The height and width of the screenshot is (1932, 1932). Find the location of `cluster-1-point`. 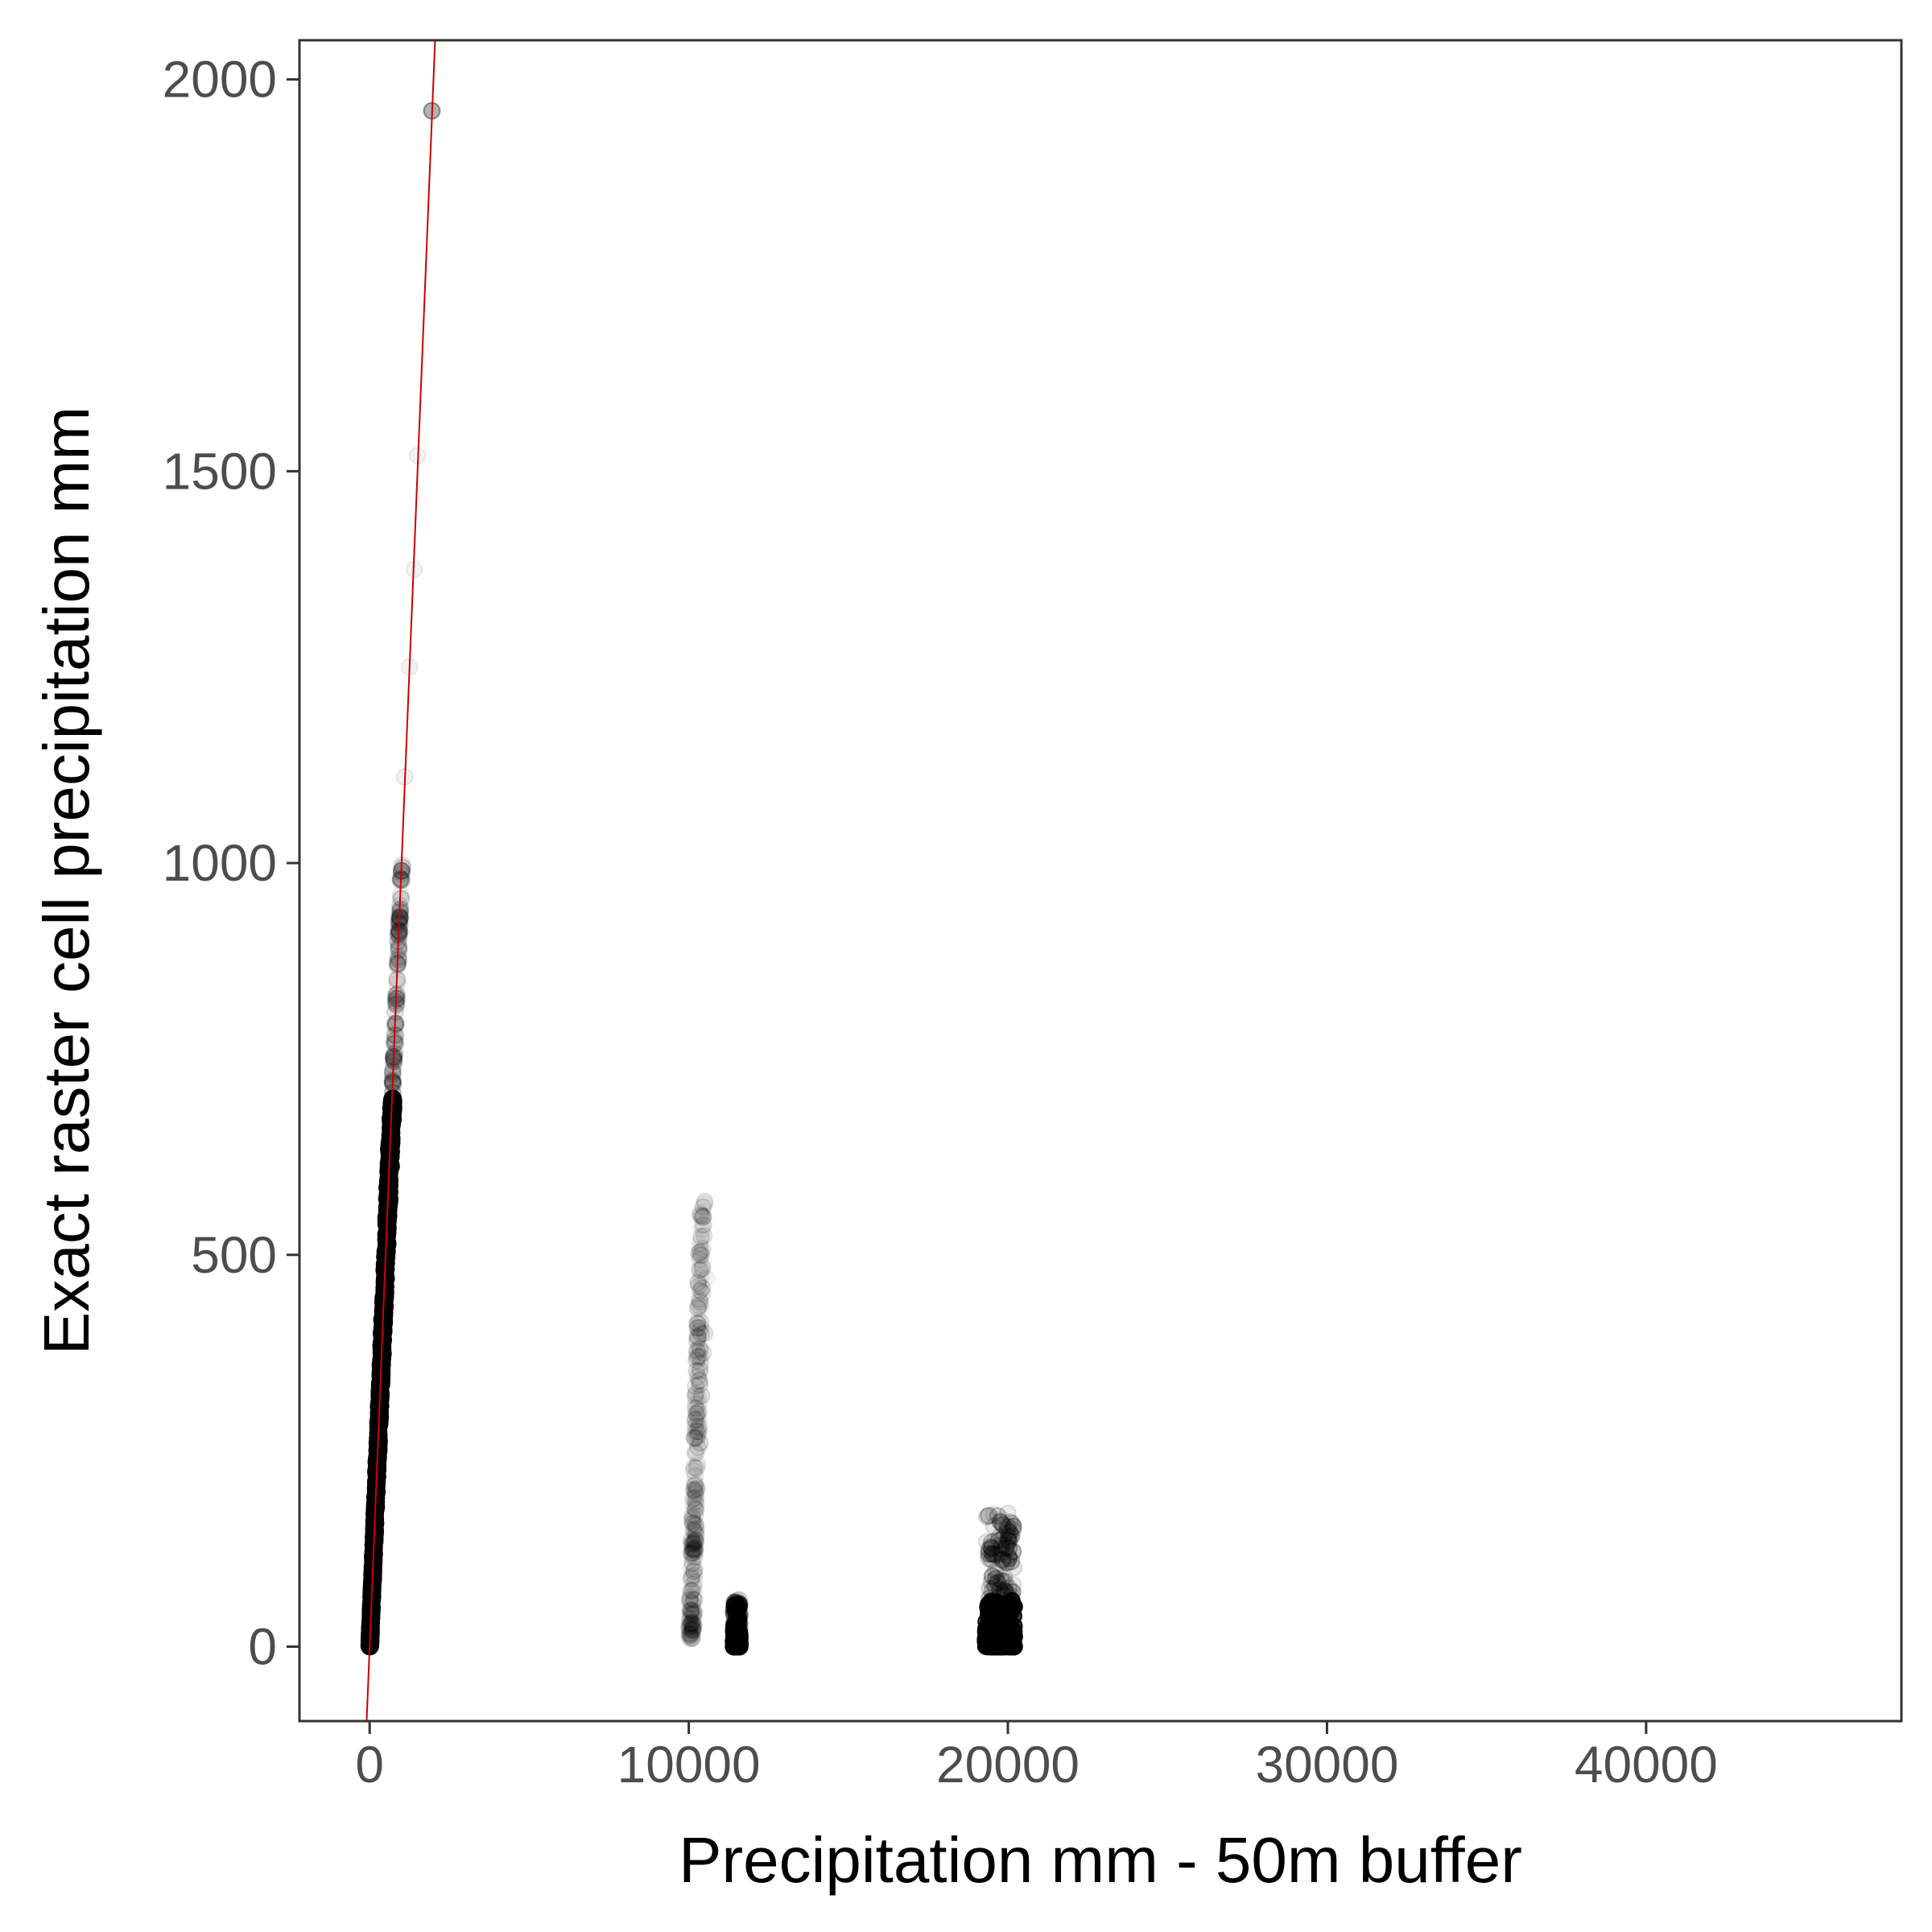

cluster-1-point is located at coordinates (403, 867).